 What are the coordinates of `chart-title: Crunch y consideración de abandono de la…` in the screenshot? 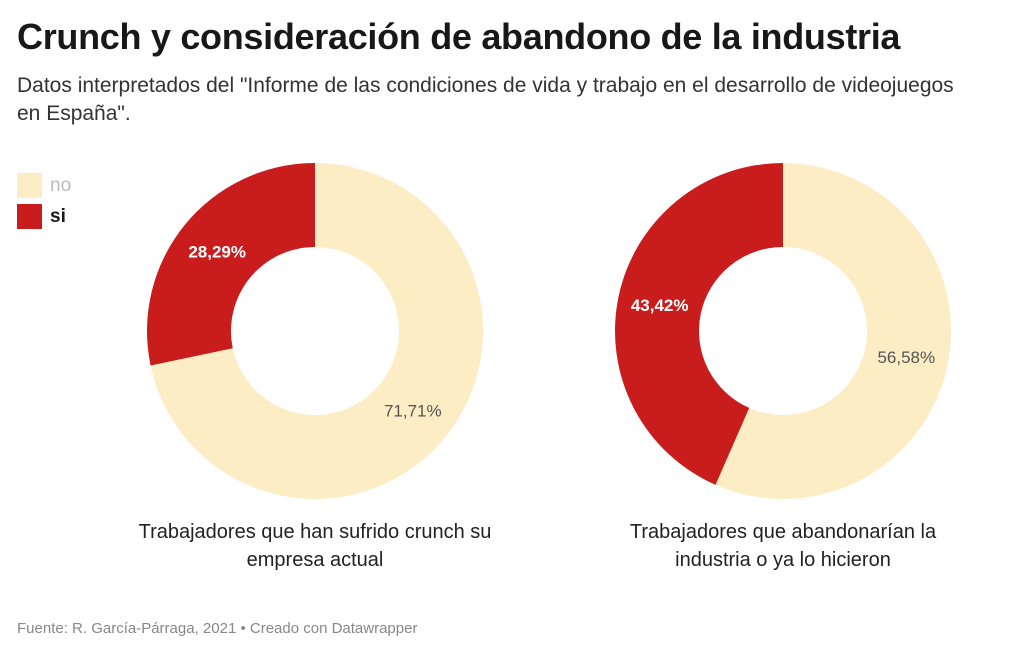 It's located at (459, 36).